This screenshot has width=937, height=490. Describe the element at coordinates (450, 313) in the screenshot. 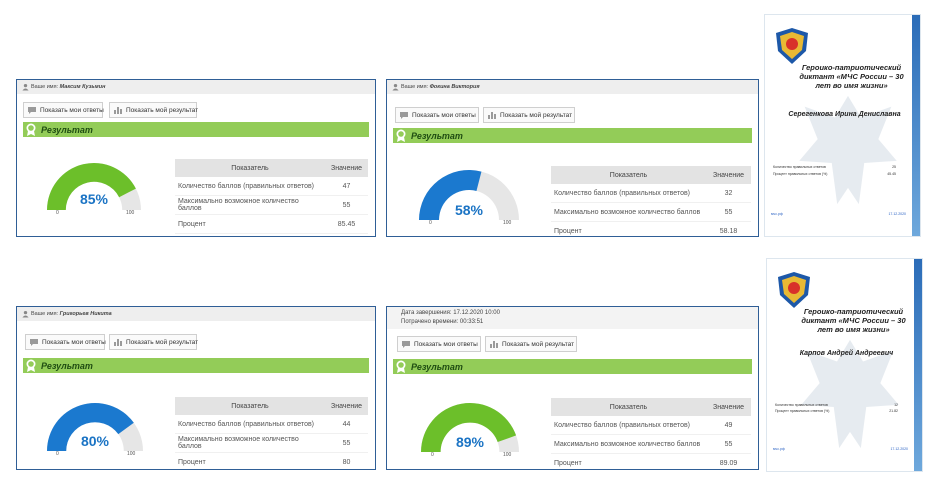

I see `finish-date: Дата завершения: 17.12.2020 10:00` at that location.